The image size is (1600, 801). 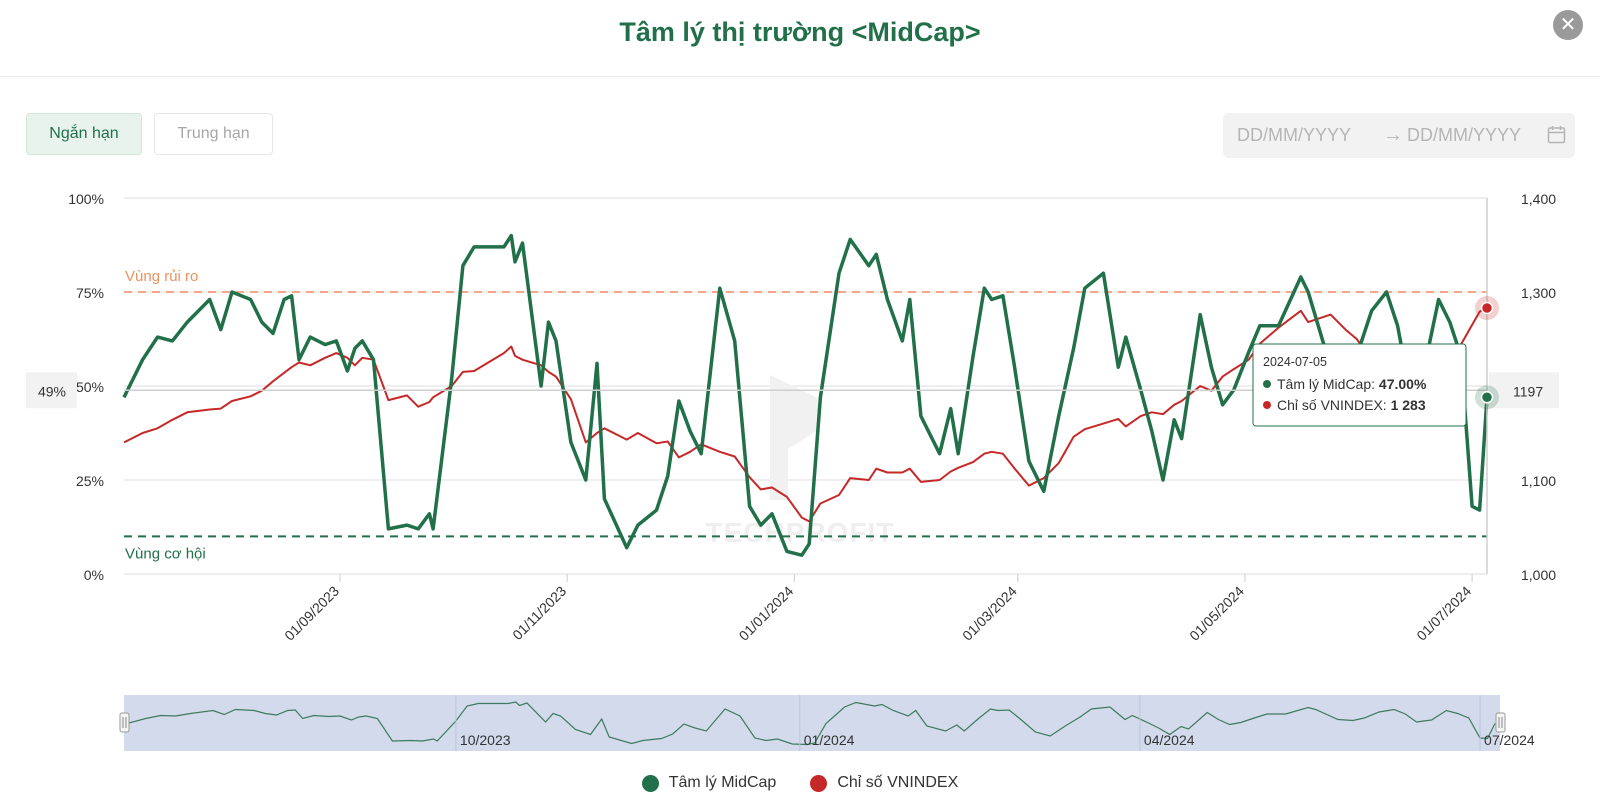 I want to click on y-right-tick-label: 1,400, so click(x=1538, y=199).